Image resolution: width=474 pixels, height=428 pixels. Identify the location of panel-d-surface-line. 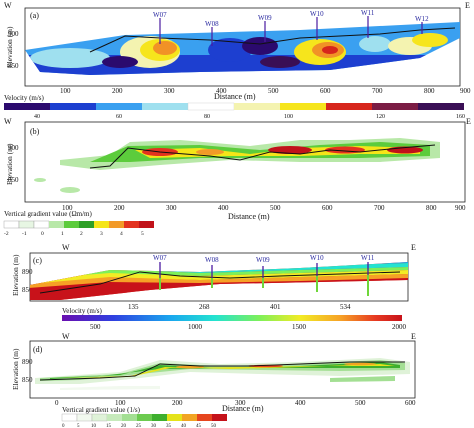
(222, 371).